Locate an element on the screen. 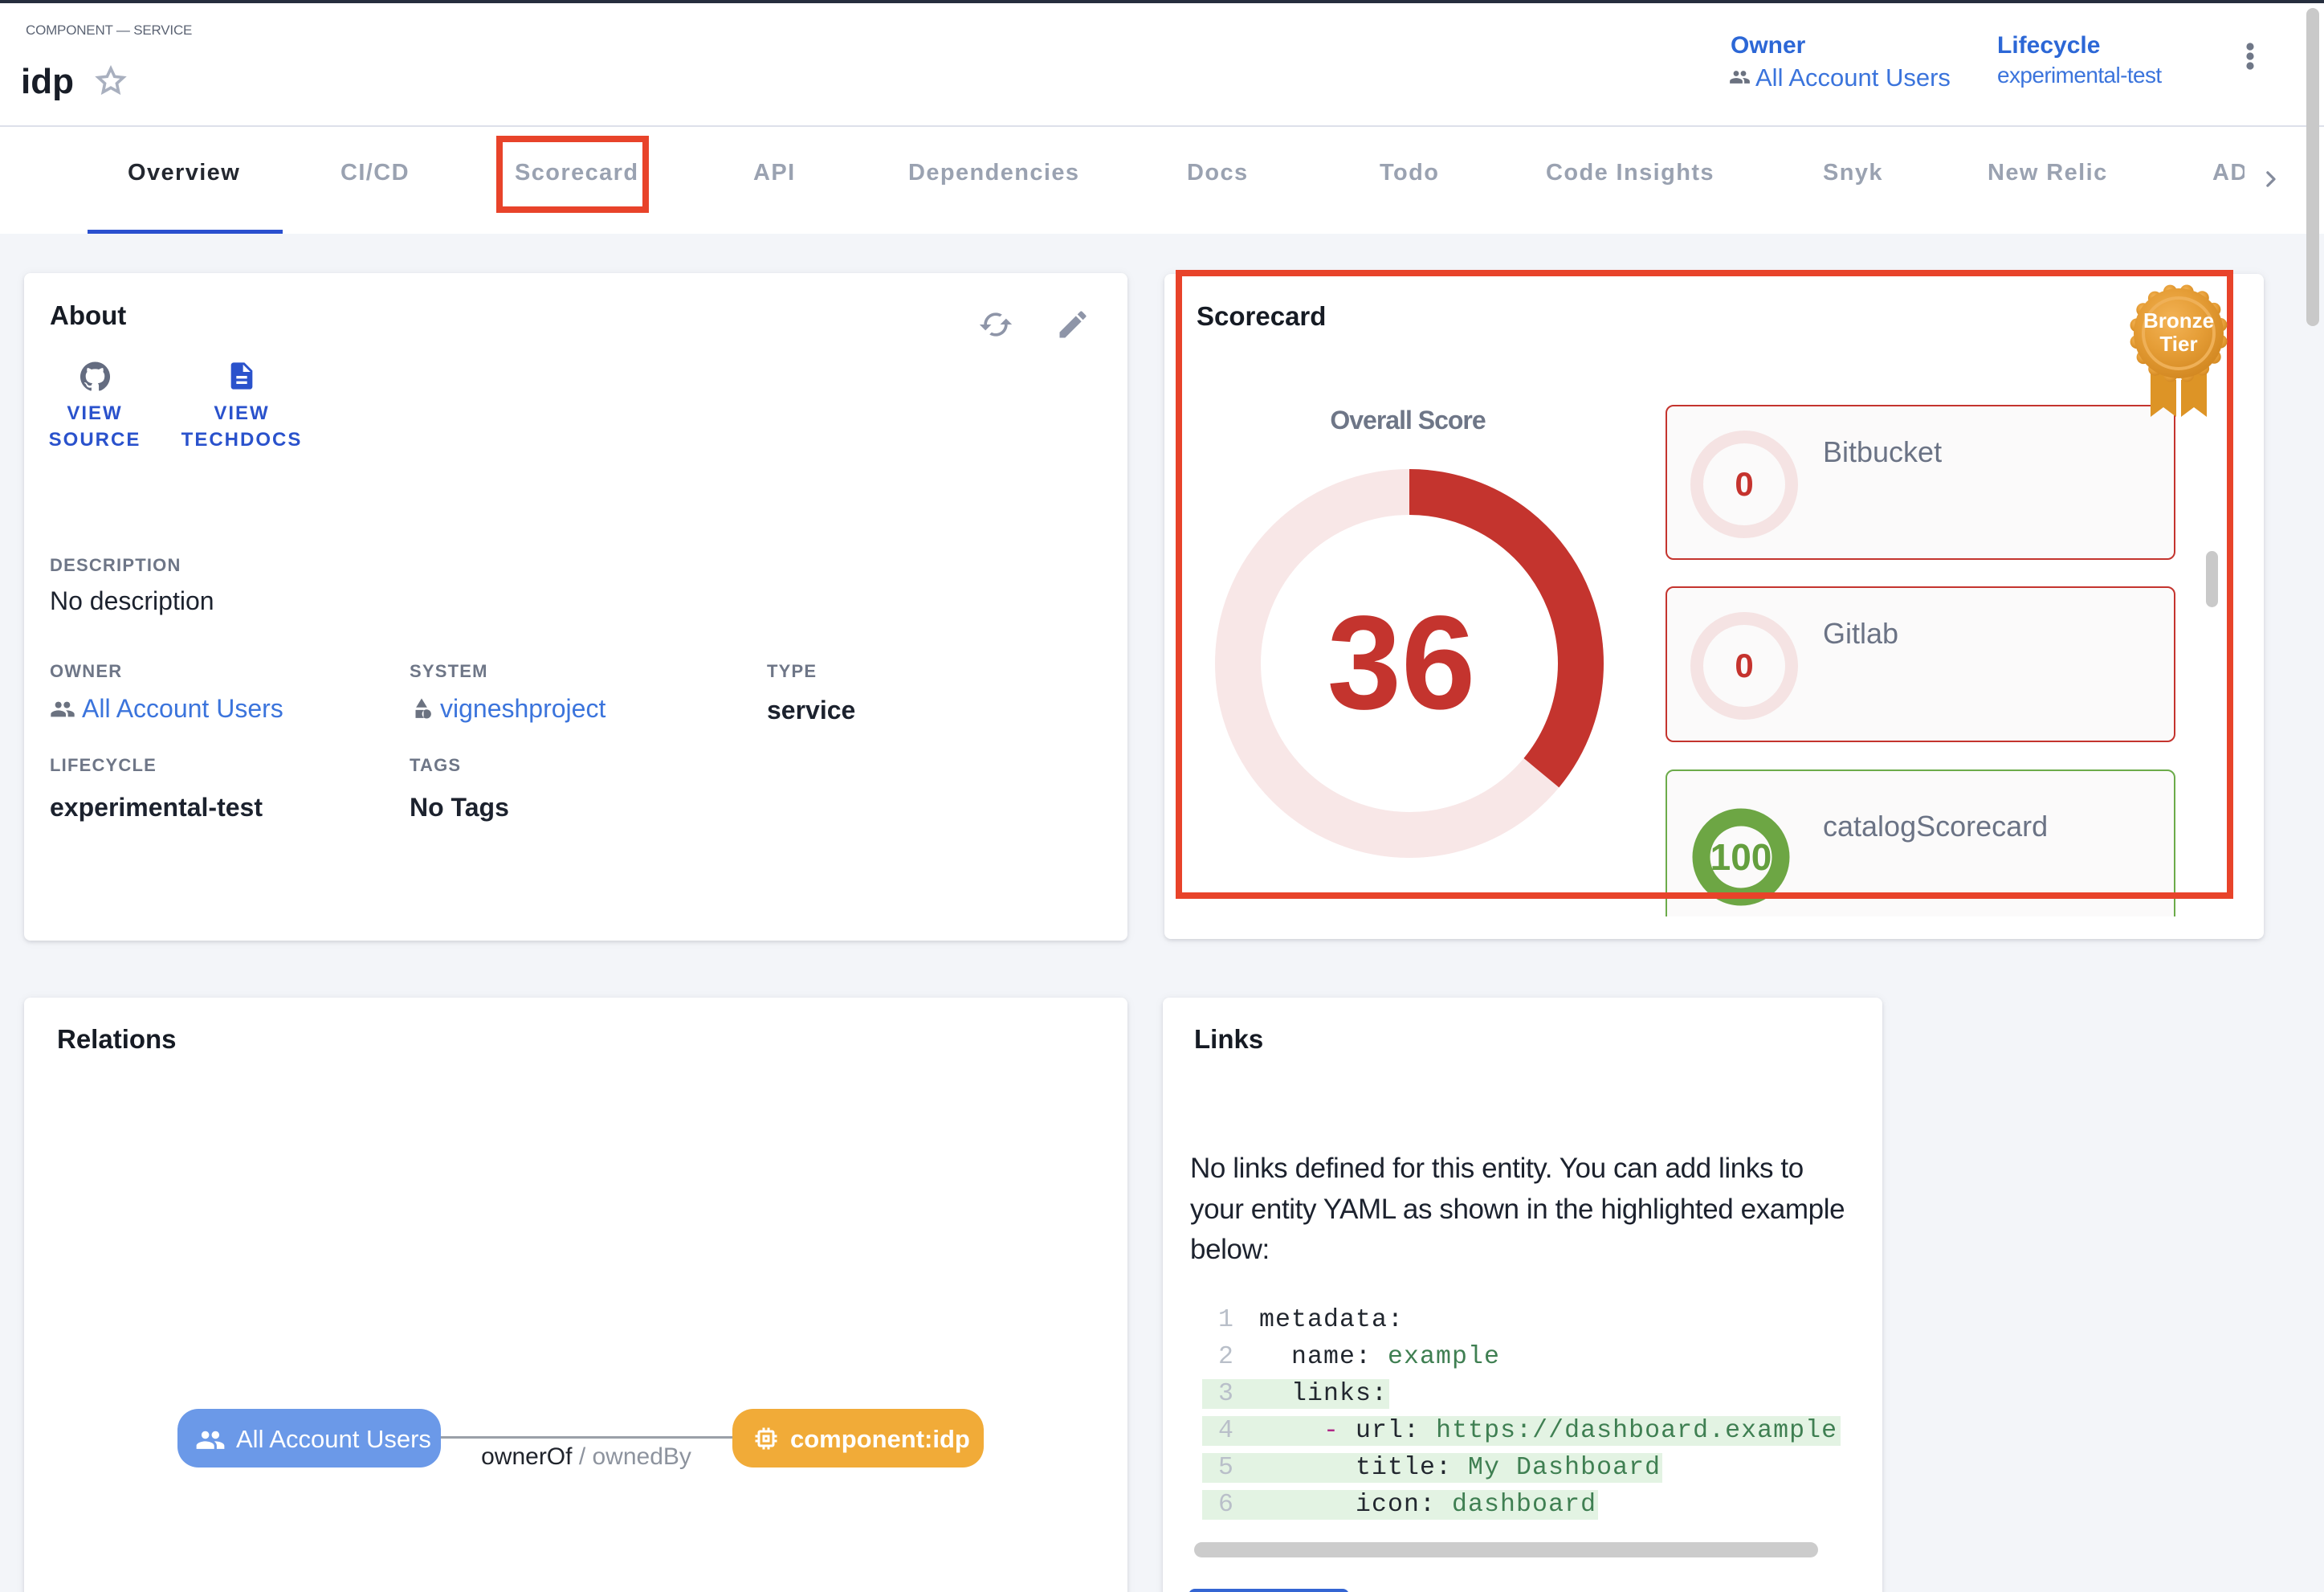 The height and width of the screenshot is (1592, 2324). svg-text: Bronze is located at coordinates (2179, 321).